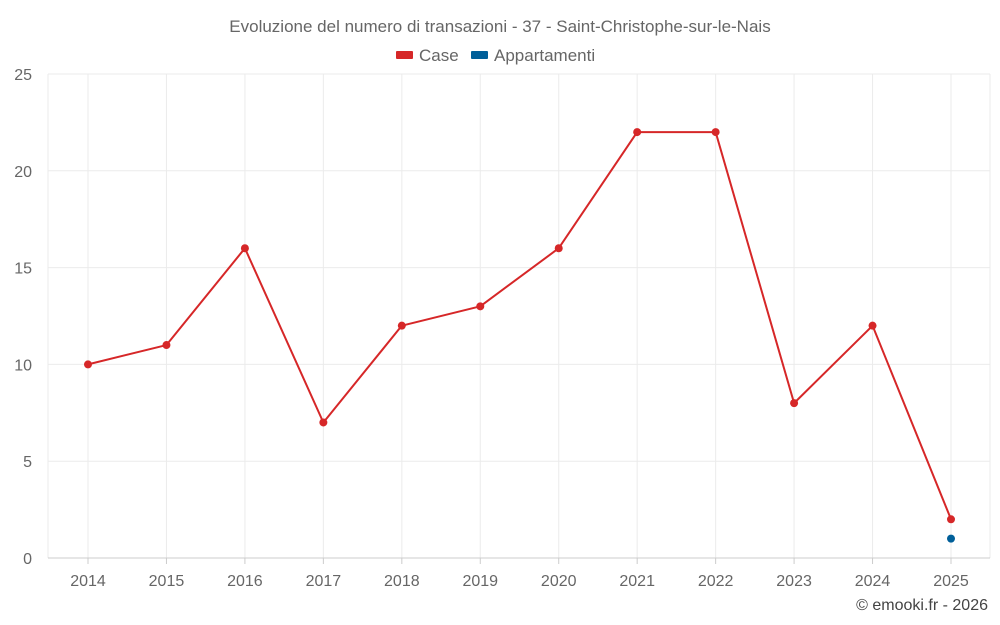 This screenshot has width=1000, height=625. What do you see at coordinates (23, 75) in the screenshot?
I see `y-tick-label: 25` at bounding box center [23, 75].